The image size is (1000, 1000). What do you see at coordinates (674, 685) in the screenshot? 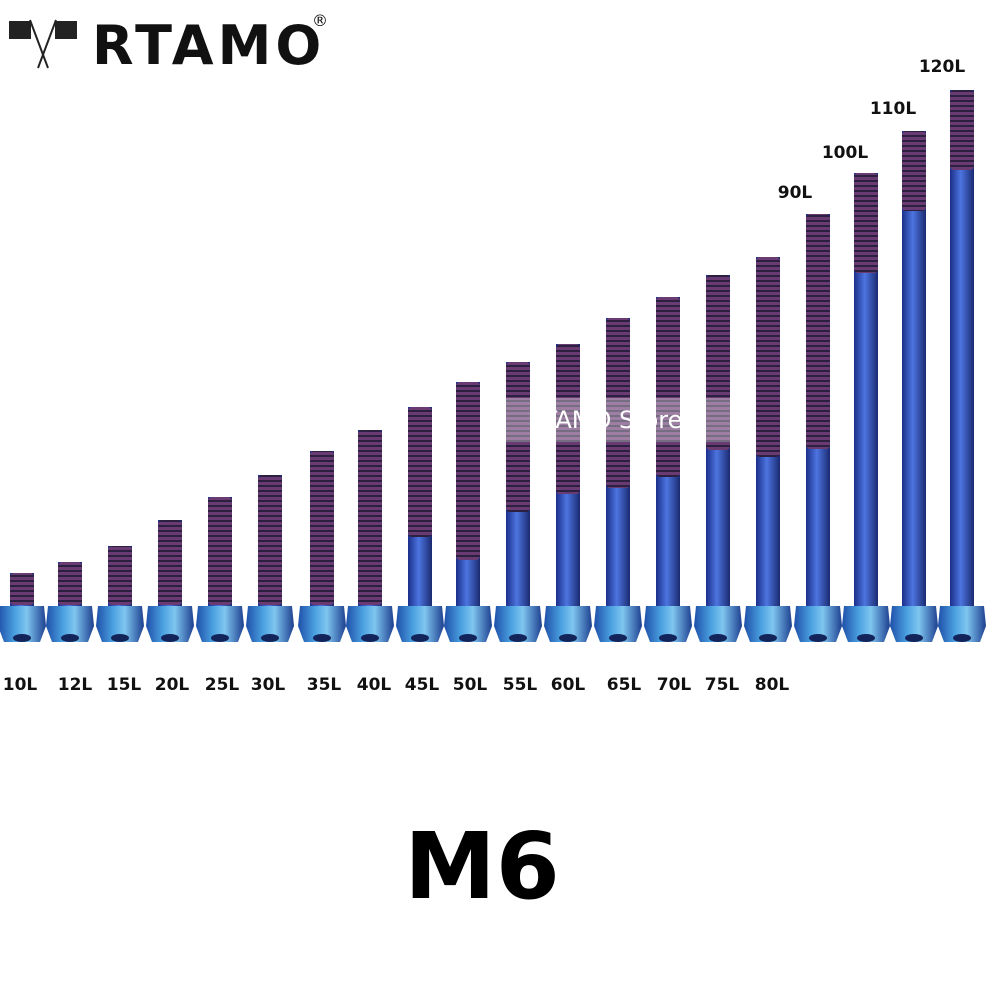
I see `bolt-length-label: 70L` at bounding box center [674, 685].